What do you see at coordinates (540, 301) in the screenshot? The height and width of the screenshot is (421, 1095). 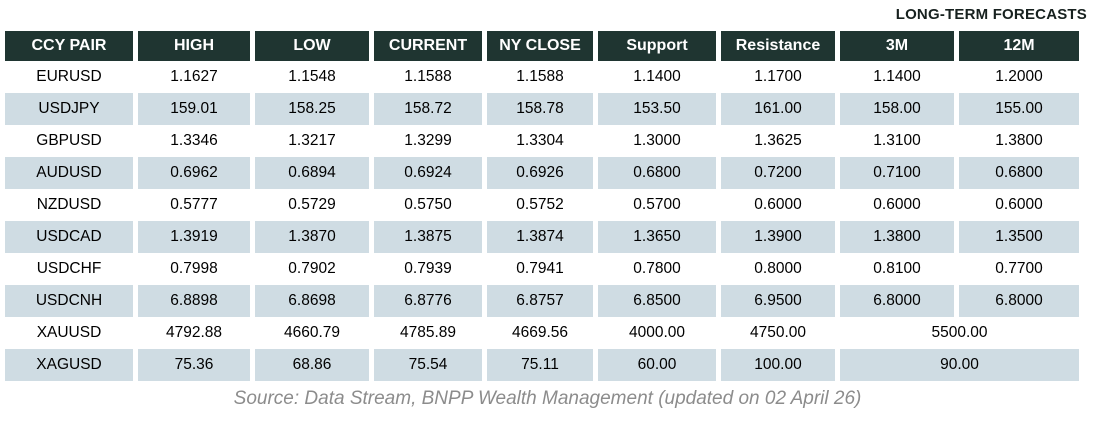 I see `cell-ny-close: 6.8757` at bounding box center [540, 301].